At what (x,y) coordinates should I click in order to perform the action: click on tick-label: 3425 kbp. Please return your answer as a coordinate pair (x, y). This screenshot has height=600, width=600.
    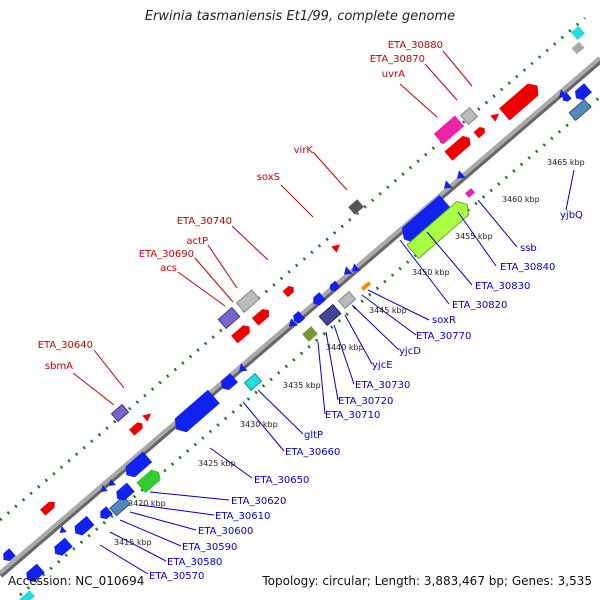
    Looking at the image, I should click on (217, 463).